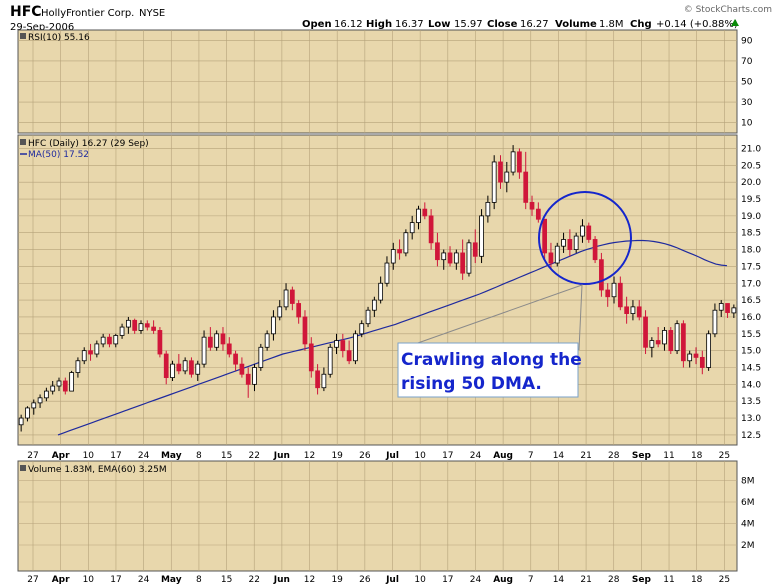 The width and height of the screenshot is (780, 586). What do you see at coordinates (751, 149) in the screenshot?
I see `price-tick-label: 21.0` at bounding box center [751, 149].